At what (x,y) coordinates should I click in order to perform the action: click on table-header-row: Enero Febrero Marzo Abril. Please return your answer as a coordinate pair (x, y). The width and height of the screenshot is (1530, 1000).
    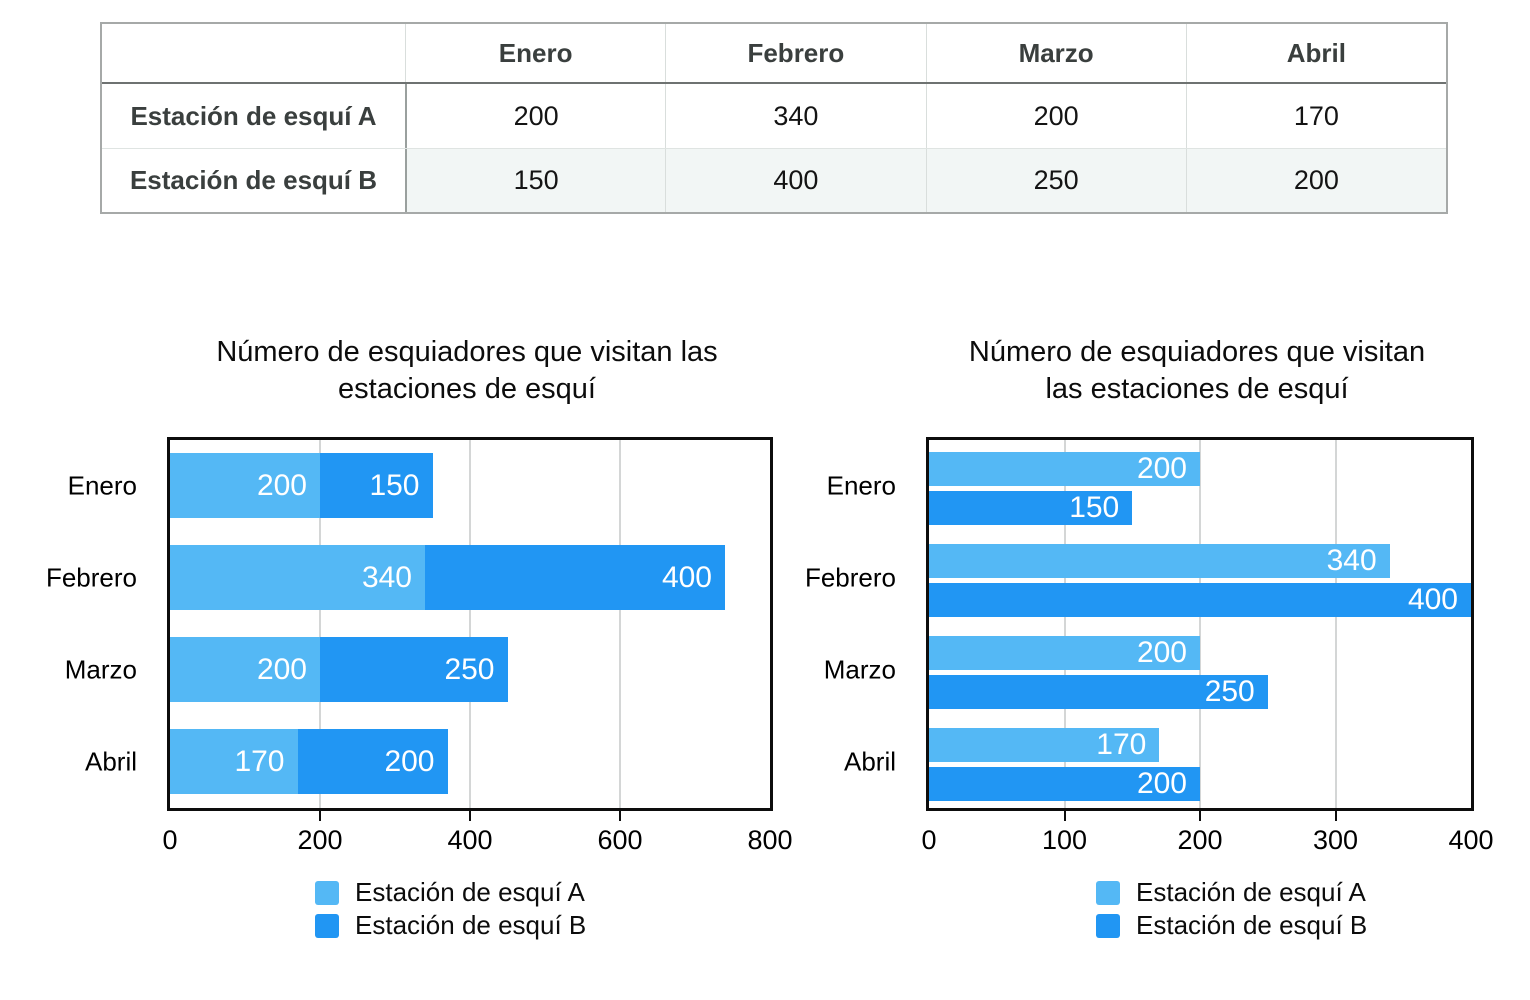
    Looking at the image, I should click on (774, 54).